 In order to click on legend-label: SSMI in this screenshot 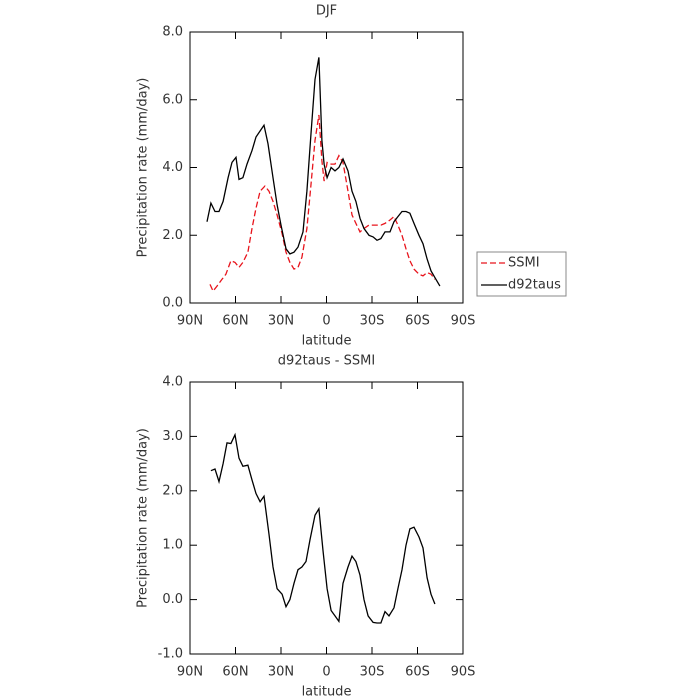, I will do `click(524, 263)`.